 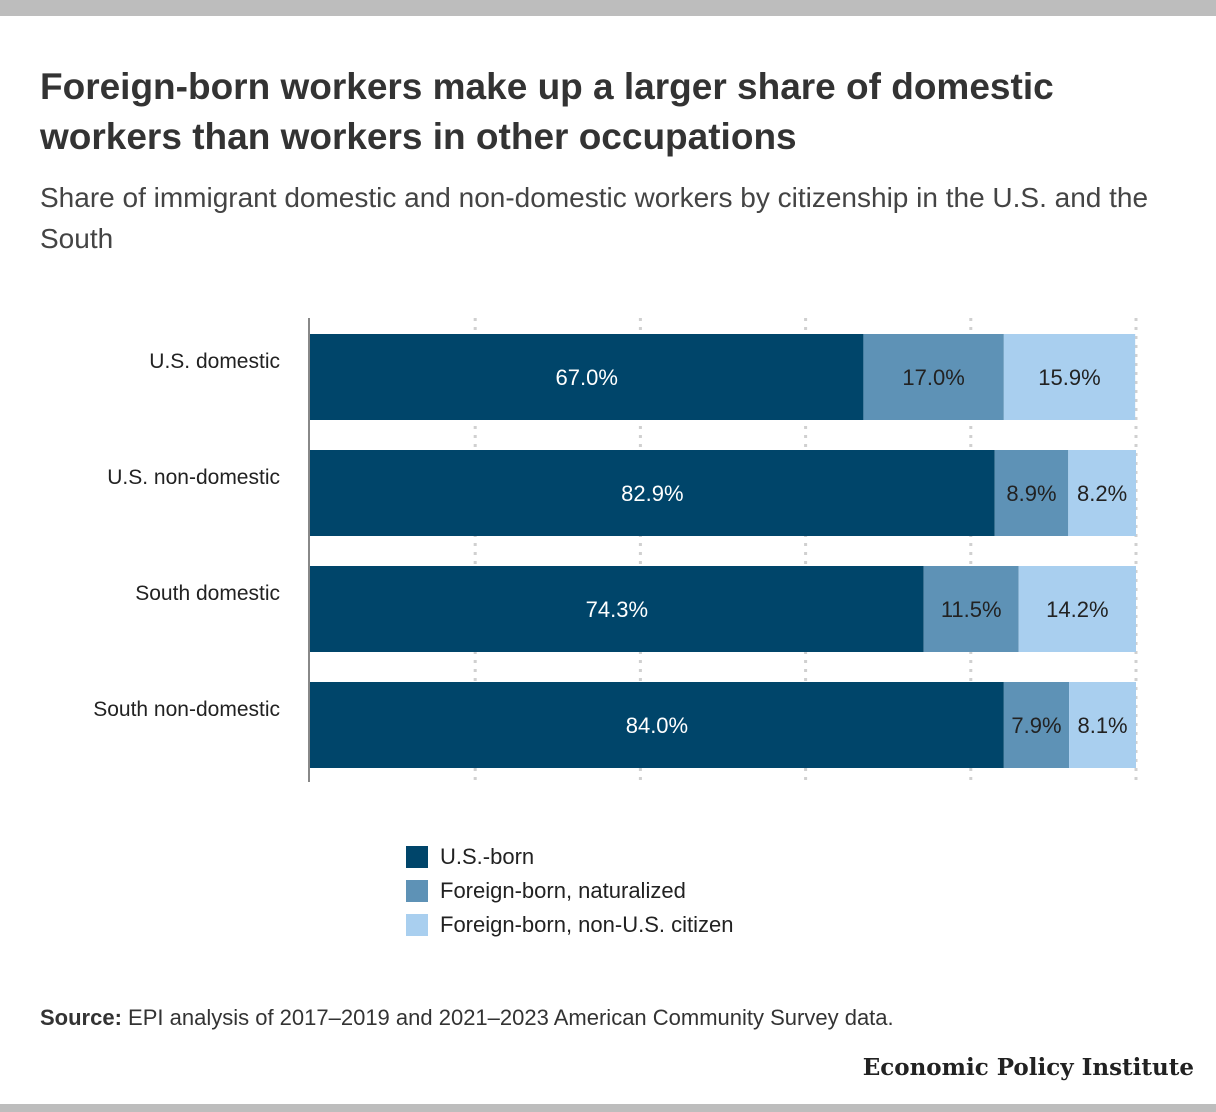 I want to click on data-label: 11.5%, so click(x=971, y=609).